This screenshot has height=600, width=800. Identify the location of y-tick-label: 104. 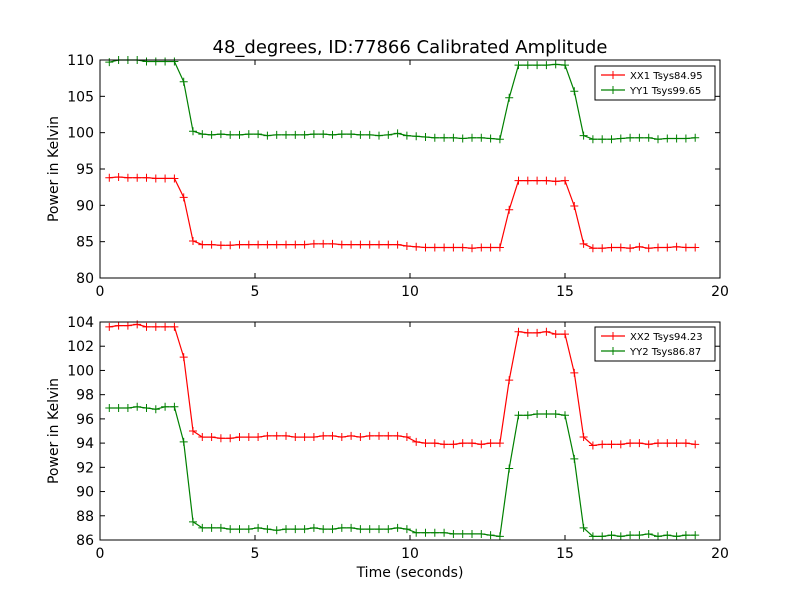
(80, 323).